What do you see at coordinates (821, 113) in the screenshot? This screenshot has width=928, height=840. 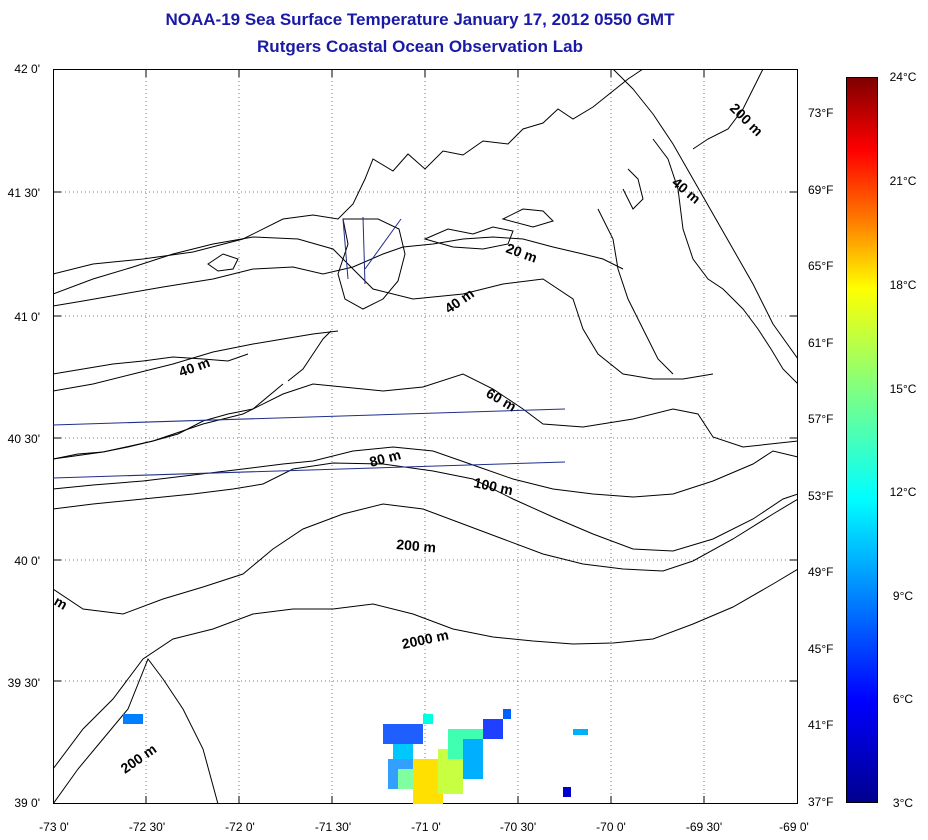 I see `fahrenheit-label: 73°F` at bounding box center [821, 113].